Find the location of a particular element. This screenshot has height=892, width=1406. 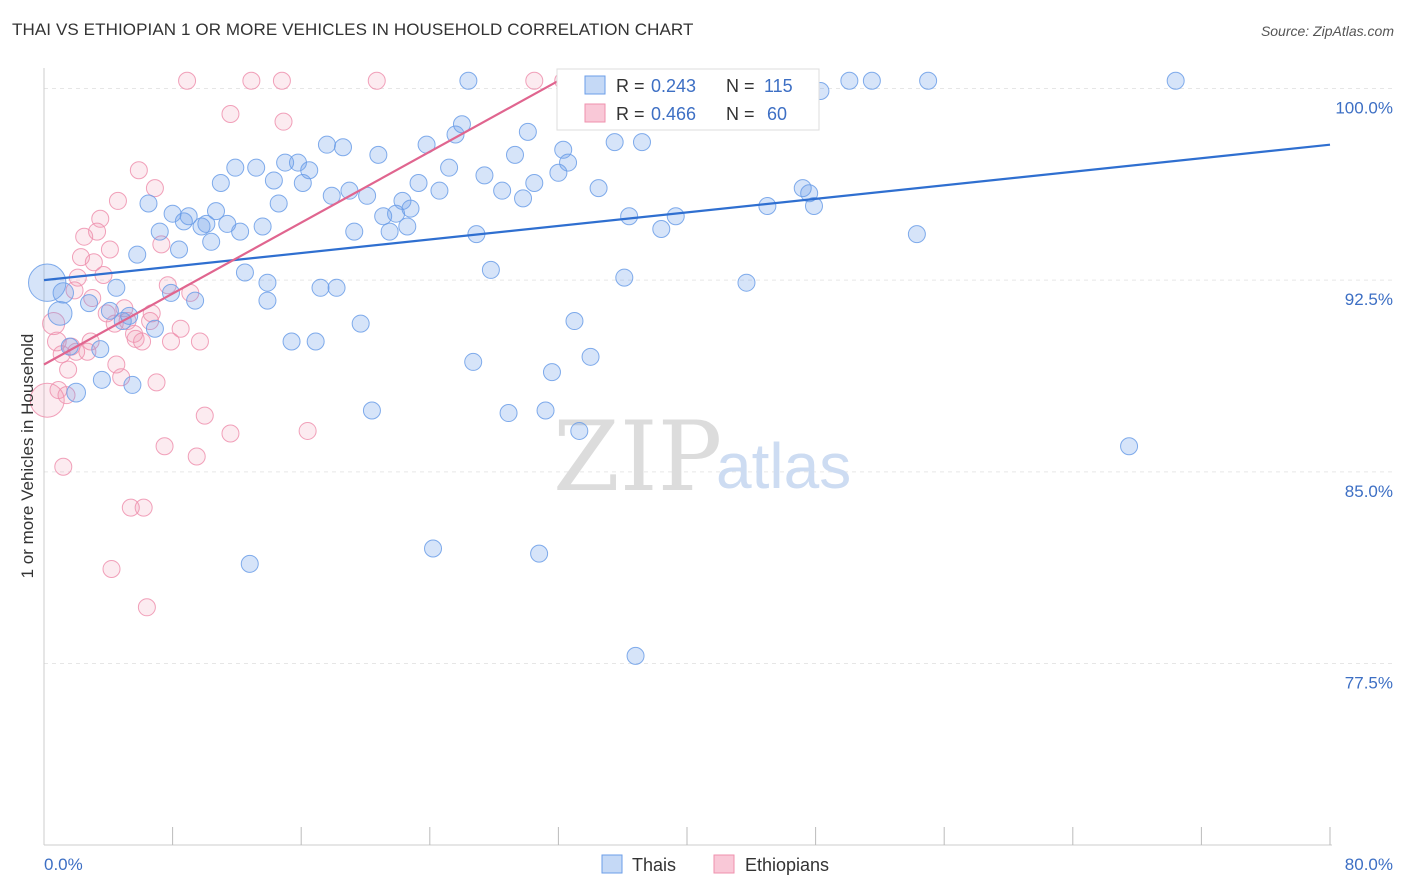

ethiopian-trendline is located at coordinates (301, 222).